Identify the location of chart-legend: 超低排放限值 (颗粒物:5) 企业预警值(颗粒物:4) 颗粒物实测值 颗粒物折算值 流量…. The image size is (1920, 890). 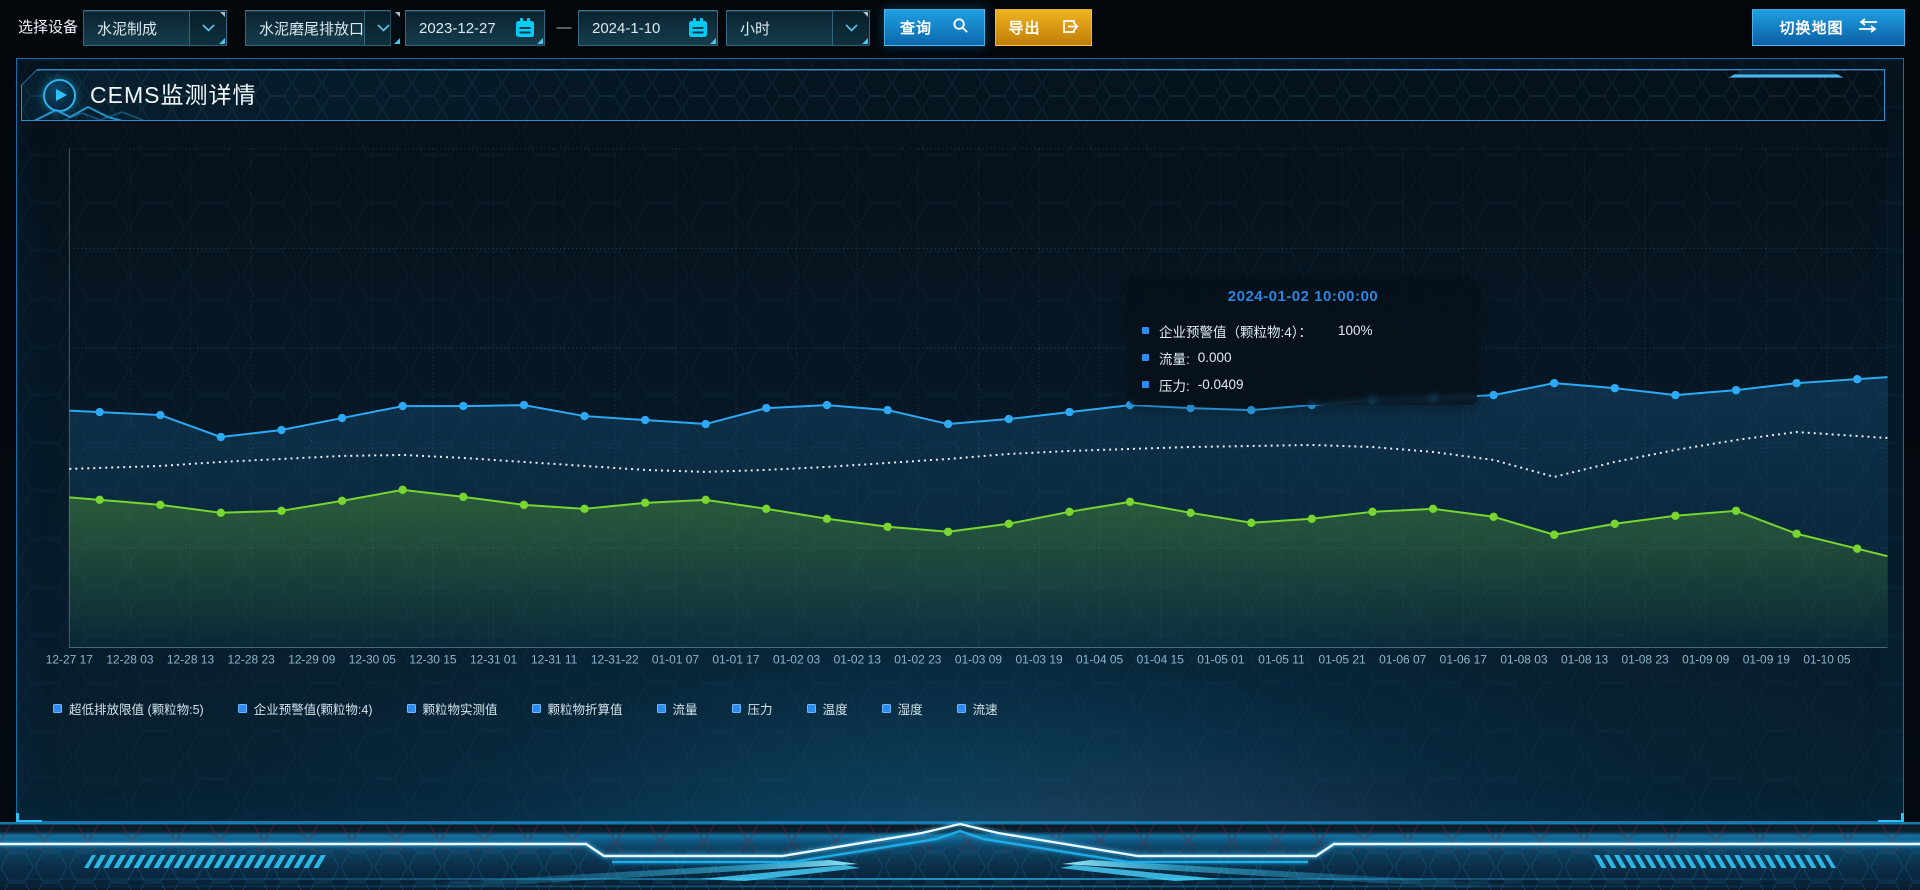
(525, 708).